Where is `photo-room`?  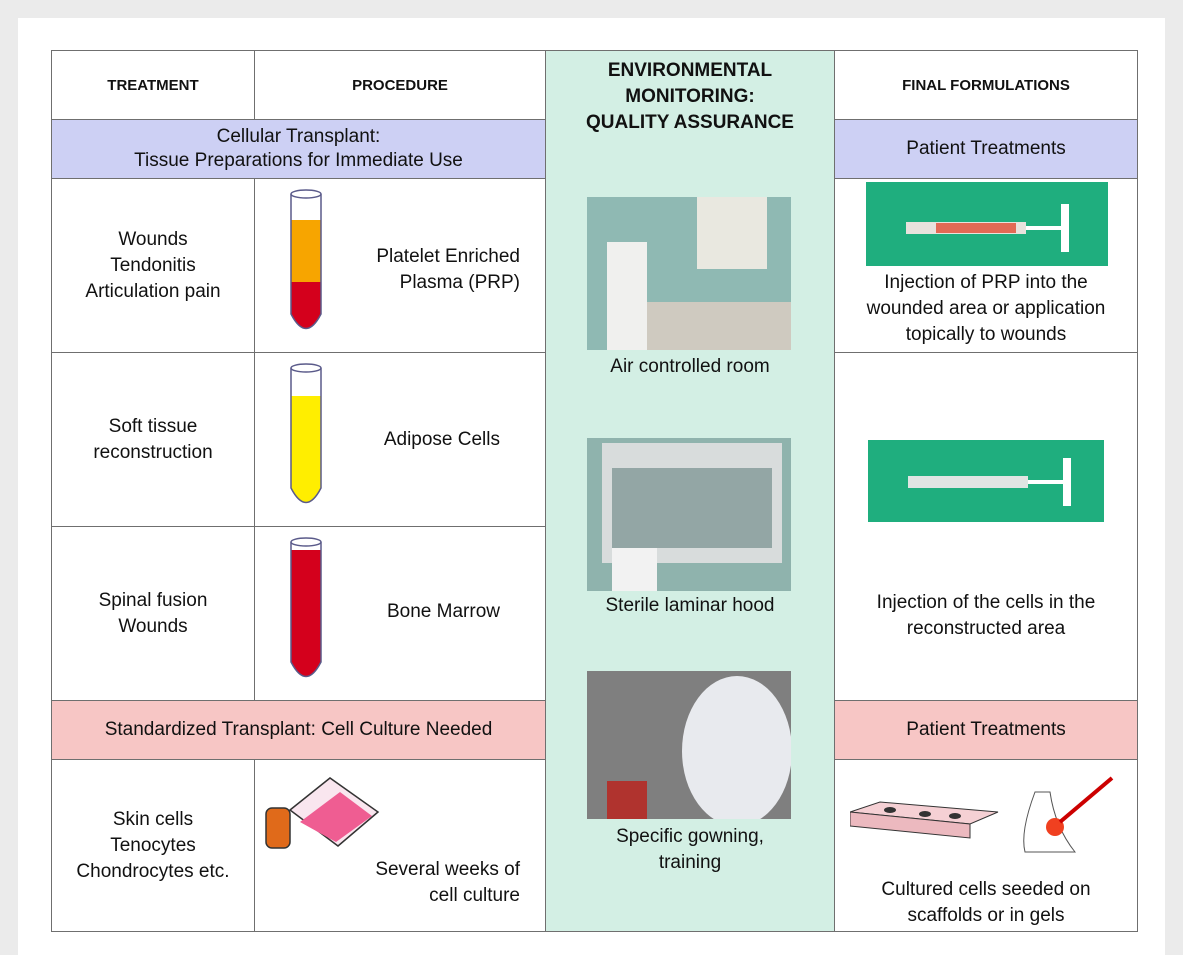
photo-room is located at coordinates (689, 273).